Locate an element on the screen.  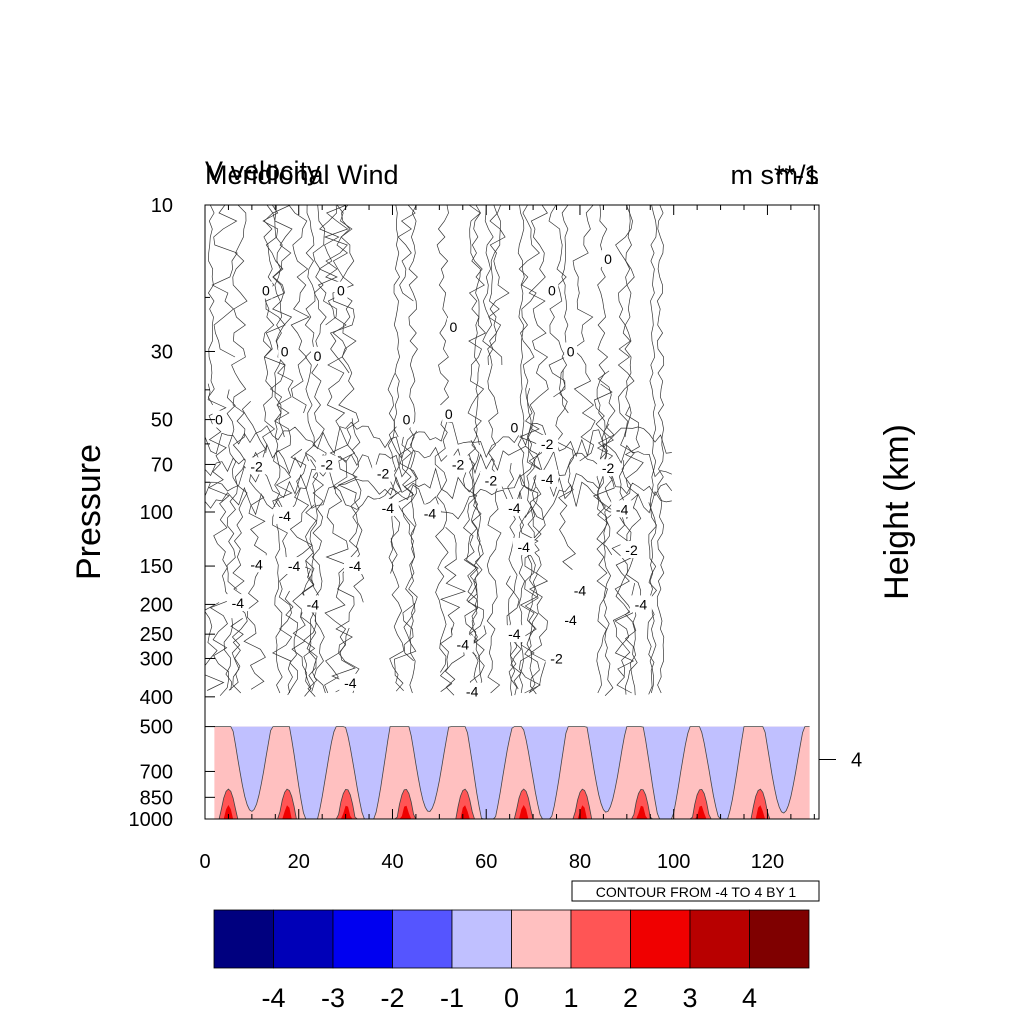
y-tick-label: 50 is located at coordinates (162, 421).